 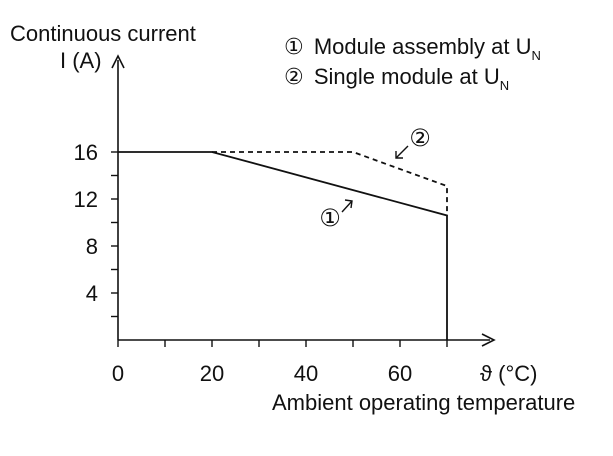 I want to click on y-tick-label: 8, so click(x=92, y=246).